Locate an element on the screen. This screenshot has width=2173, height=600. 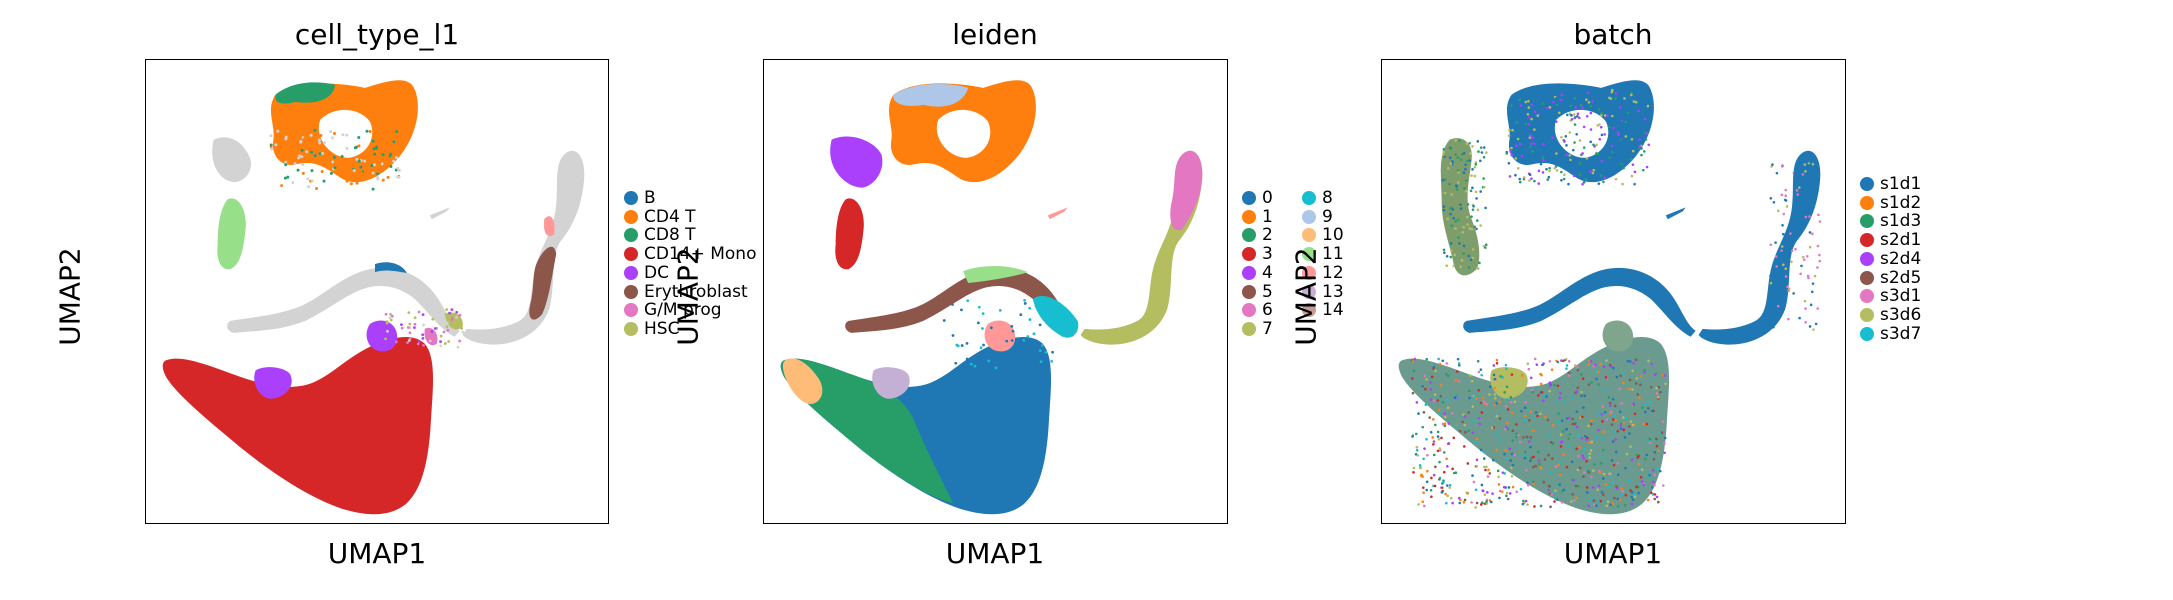
scatter-points-mixed is located at coordinates (424, 328).